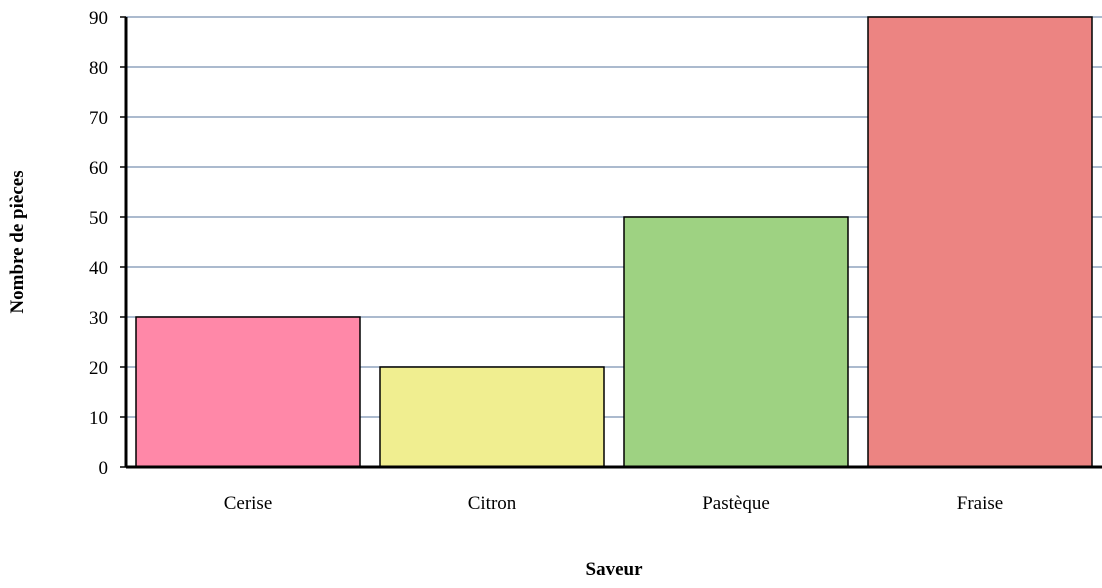 The height and width of the screenshot is (588, 1102). What do you see at coordinates (17, 241) in the screenshot?
I see `y-axis-title: Nombre de pièces` at bounding box center [17, 241].